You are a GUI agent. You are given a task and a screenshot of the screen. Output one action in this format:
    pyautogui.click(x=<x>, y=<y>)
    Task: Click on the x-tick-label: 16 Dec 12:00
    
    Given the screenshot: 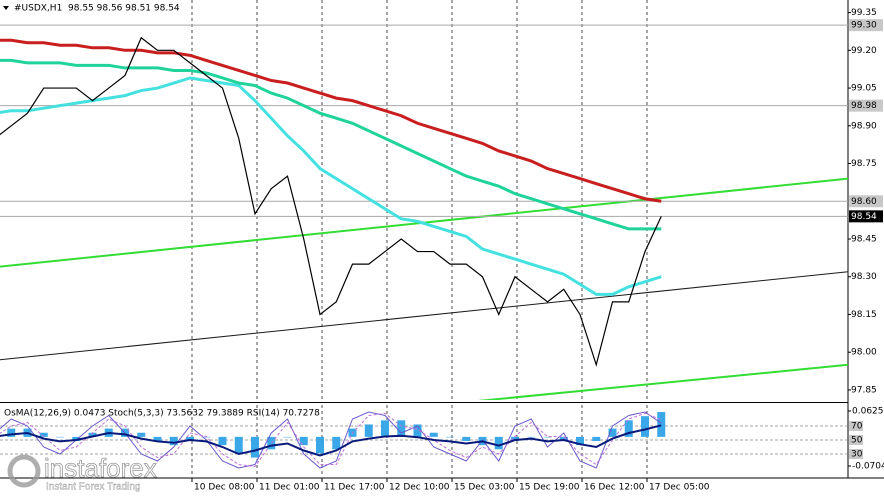 What is the action you would take?
    pyautogui.click(x=614, y=488)
    